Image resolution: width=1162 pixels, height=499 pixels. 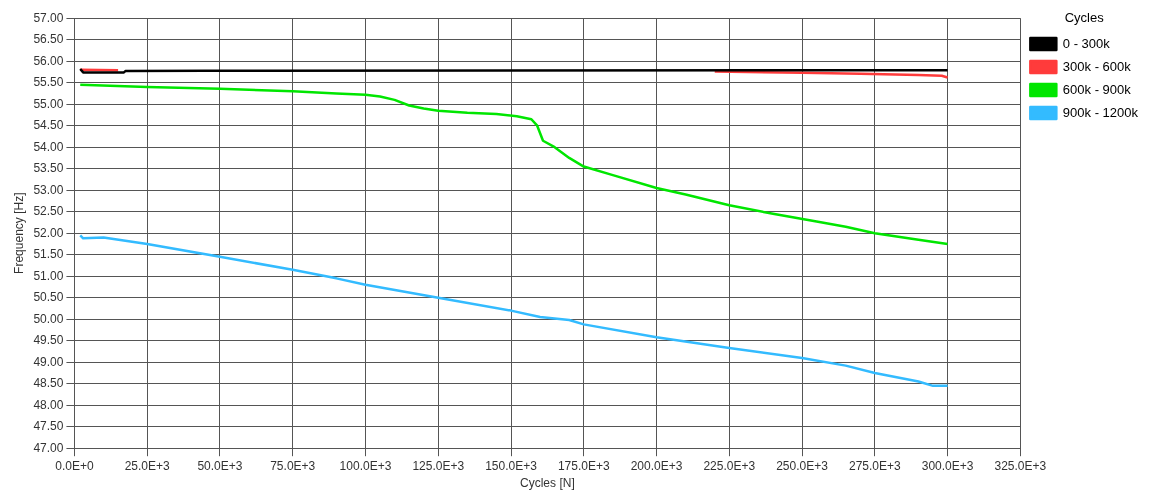 I want to click on y-axis-title: Frequency [Hz], so click(x=18, y=233).